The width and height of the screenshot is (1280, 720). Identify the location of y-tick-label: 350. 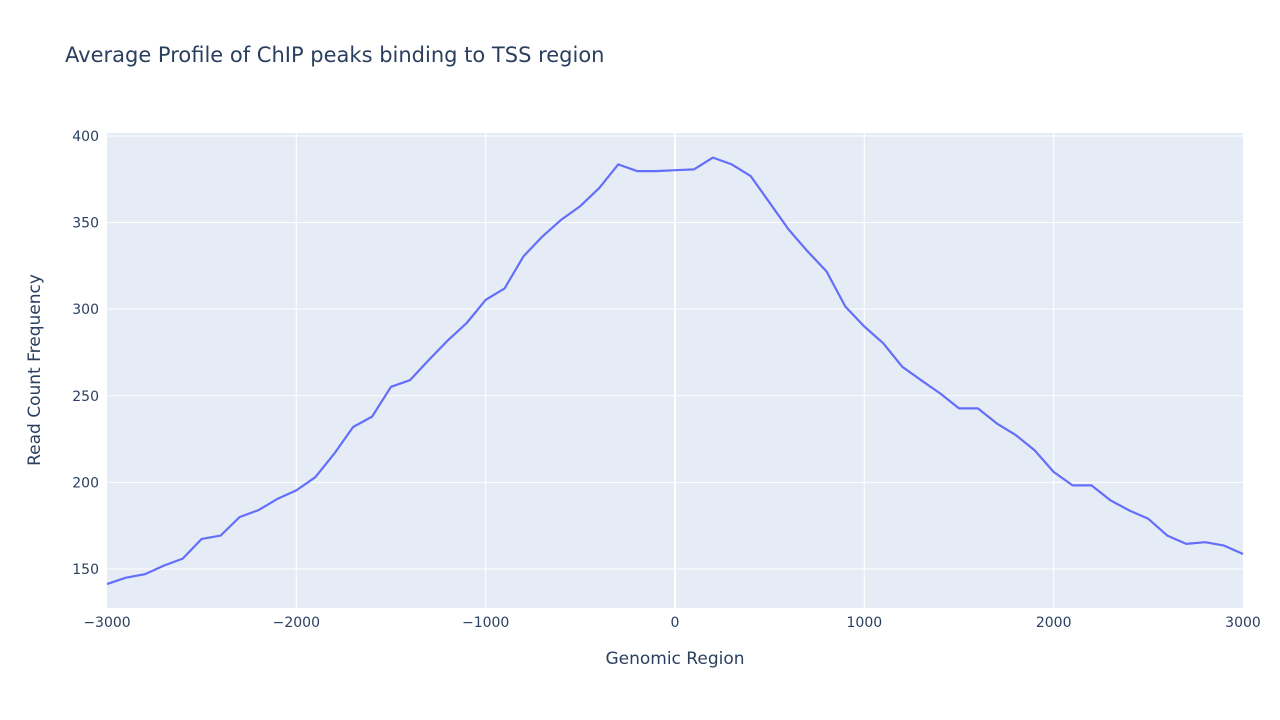
(85, 224).